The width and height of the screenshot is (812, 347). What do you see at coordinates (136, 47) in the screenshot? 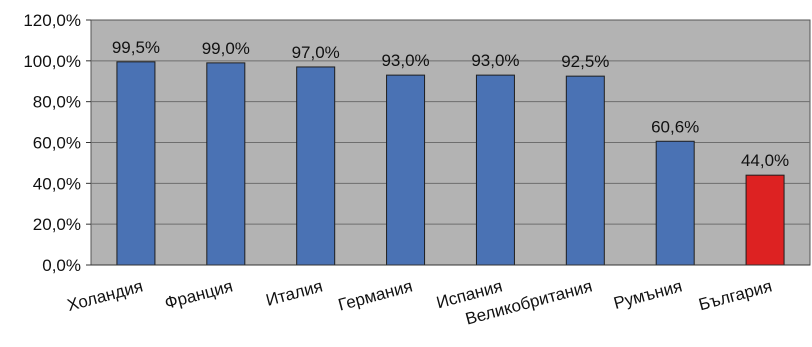
I see `data-label: 99,5%` at bounding box center [136, 47].